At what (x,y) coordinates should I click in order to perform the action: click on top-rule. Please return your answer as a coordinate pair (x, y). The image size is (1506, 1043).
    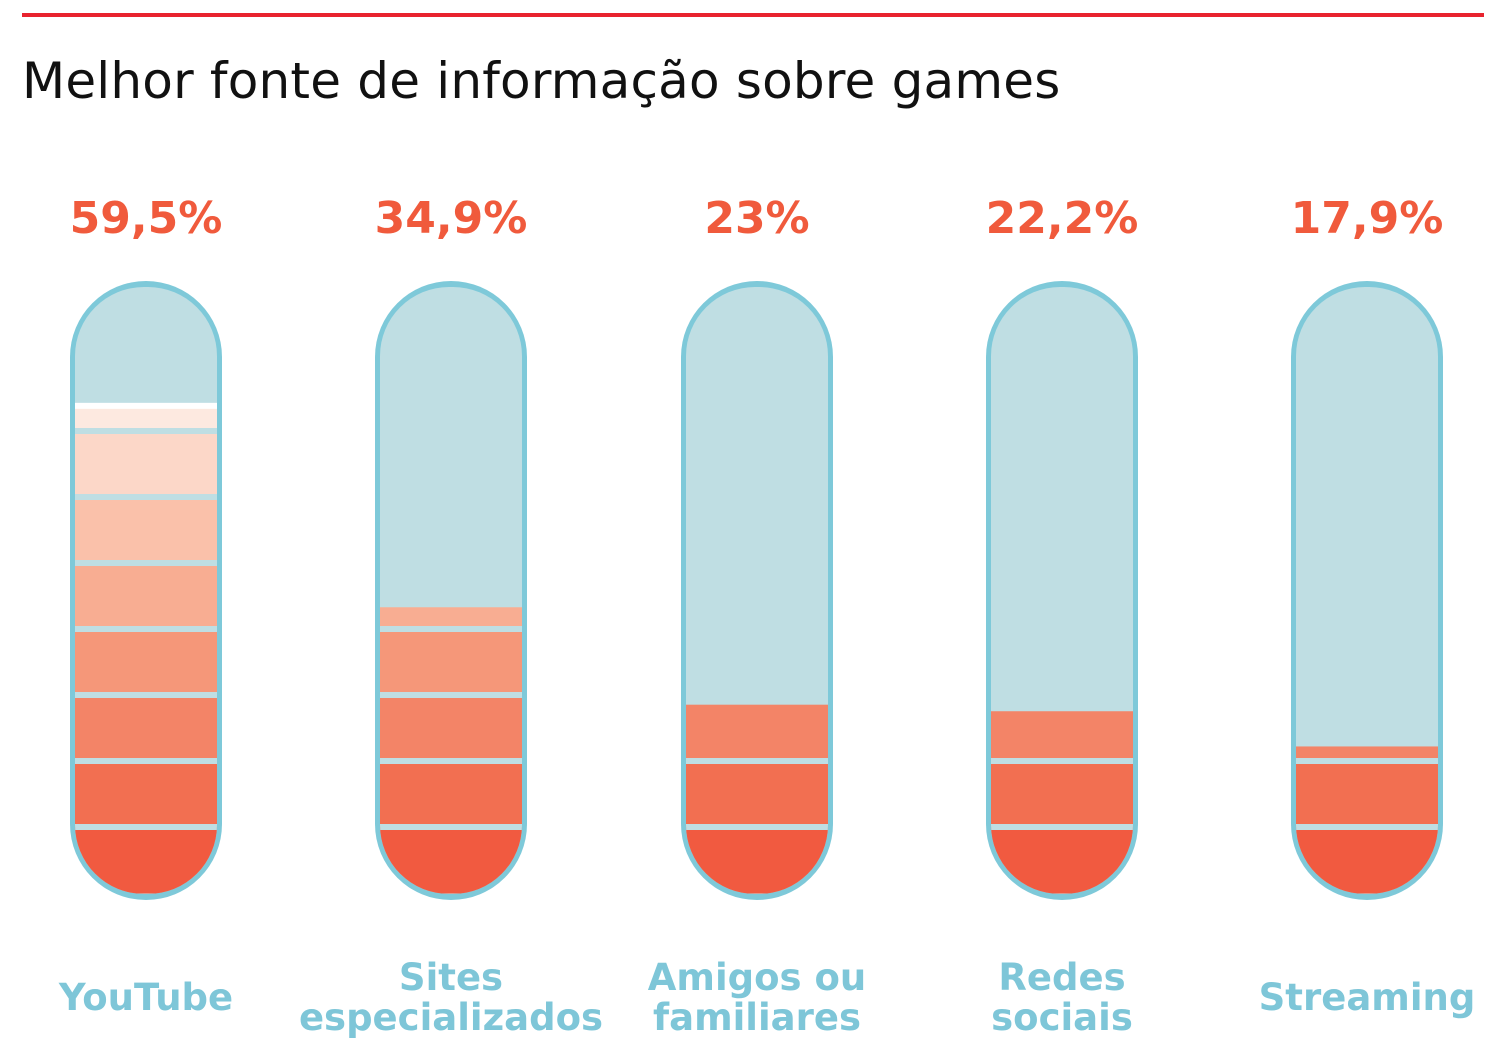
    Looking at the image, I should click on (753, 15).